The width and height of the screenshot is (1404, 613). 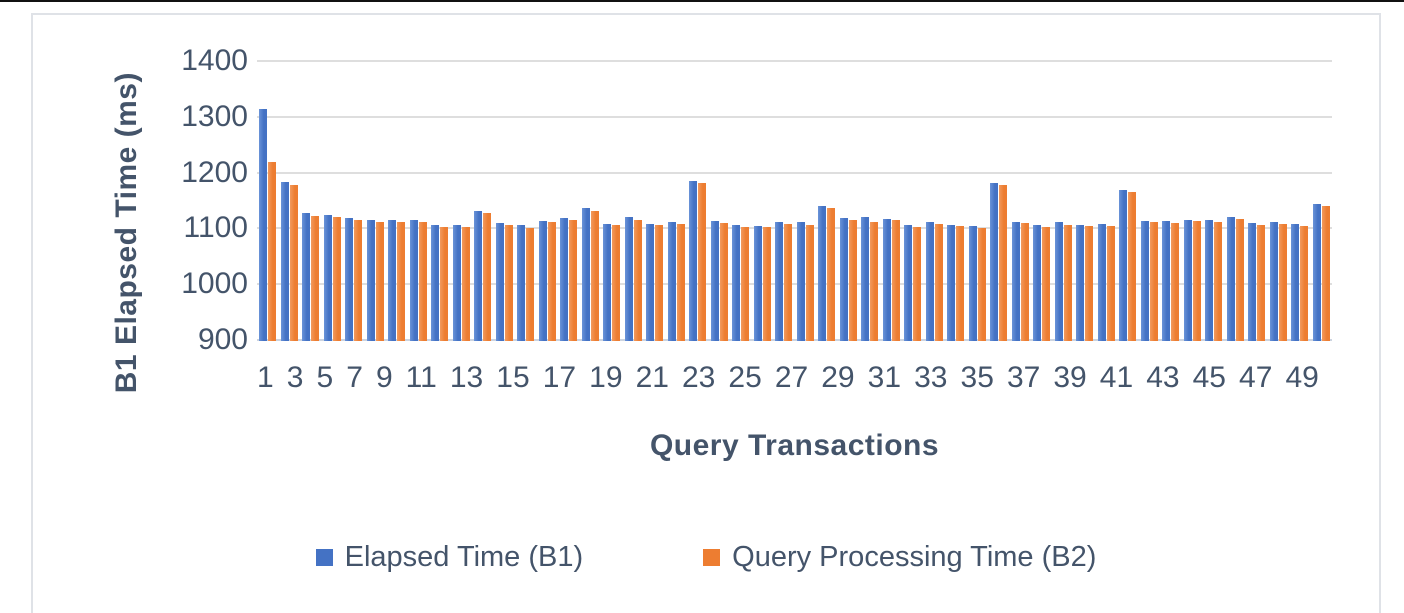 I want to click on y-tick-label: 1100, so click(x=215, y=227).